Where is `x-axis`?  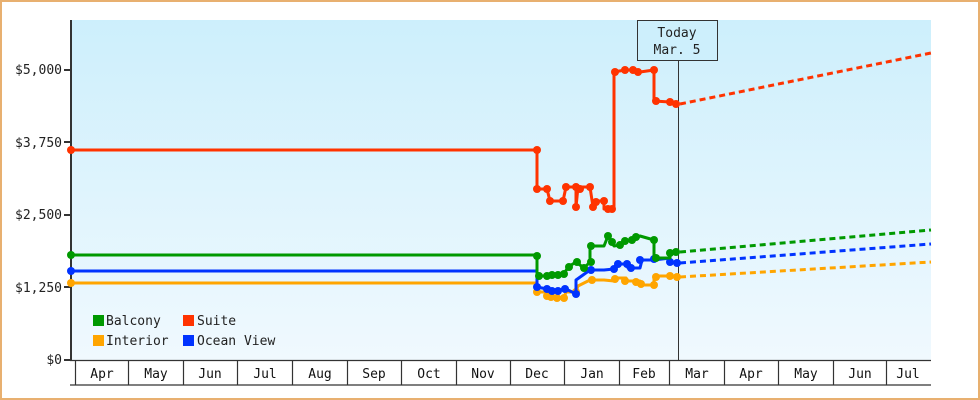 x-axis is located at coordinates (500, 372).